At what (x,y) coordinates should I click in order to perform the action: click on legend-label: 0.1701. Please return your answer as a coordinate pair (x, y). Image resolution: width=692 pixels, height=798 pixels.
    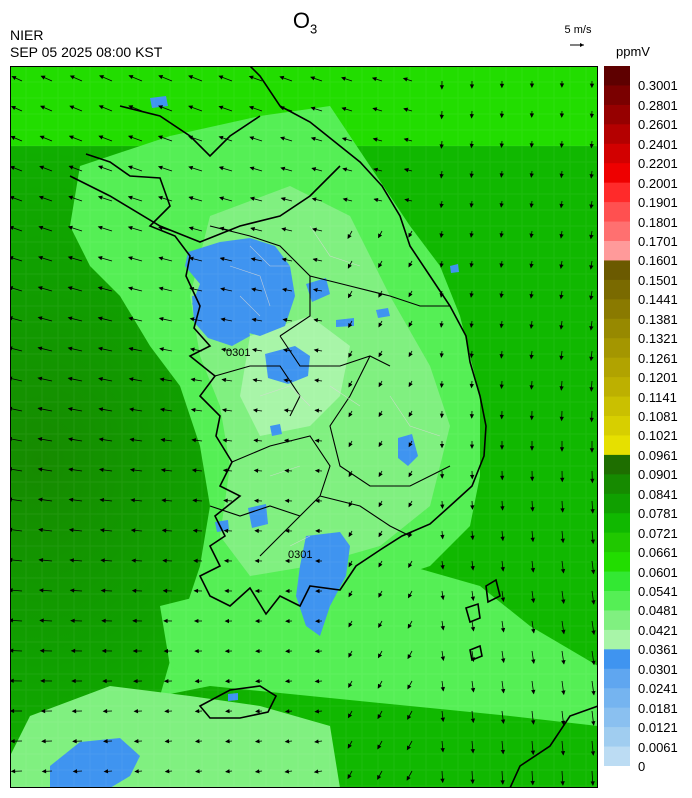
    Looking at the image, I should click on (658, 241).